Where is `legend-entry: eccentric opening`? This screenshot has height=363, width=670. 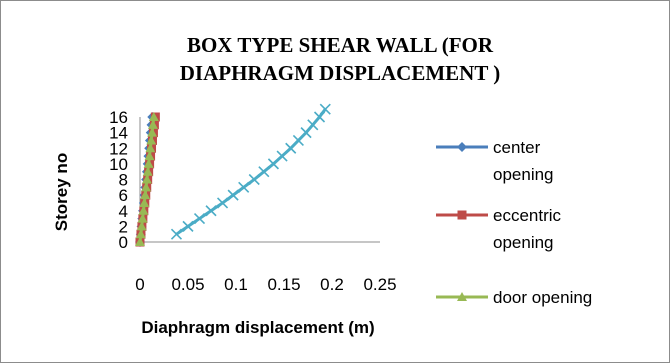
legend-entry: eccentric opening is located at coordinates (499, 229).